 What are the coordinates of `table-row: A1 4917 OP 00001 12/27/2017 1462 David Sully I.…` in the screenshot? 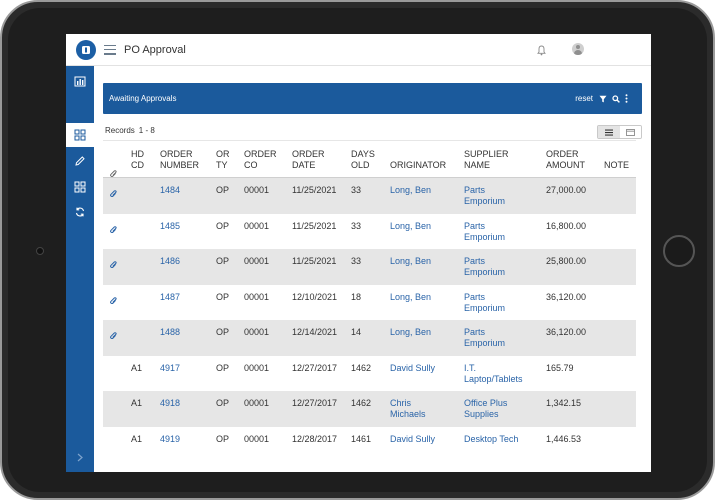 It's located at (369, 374).